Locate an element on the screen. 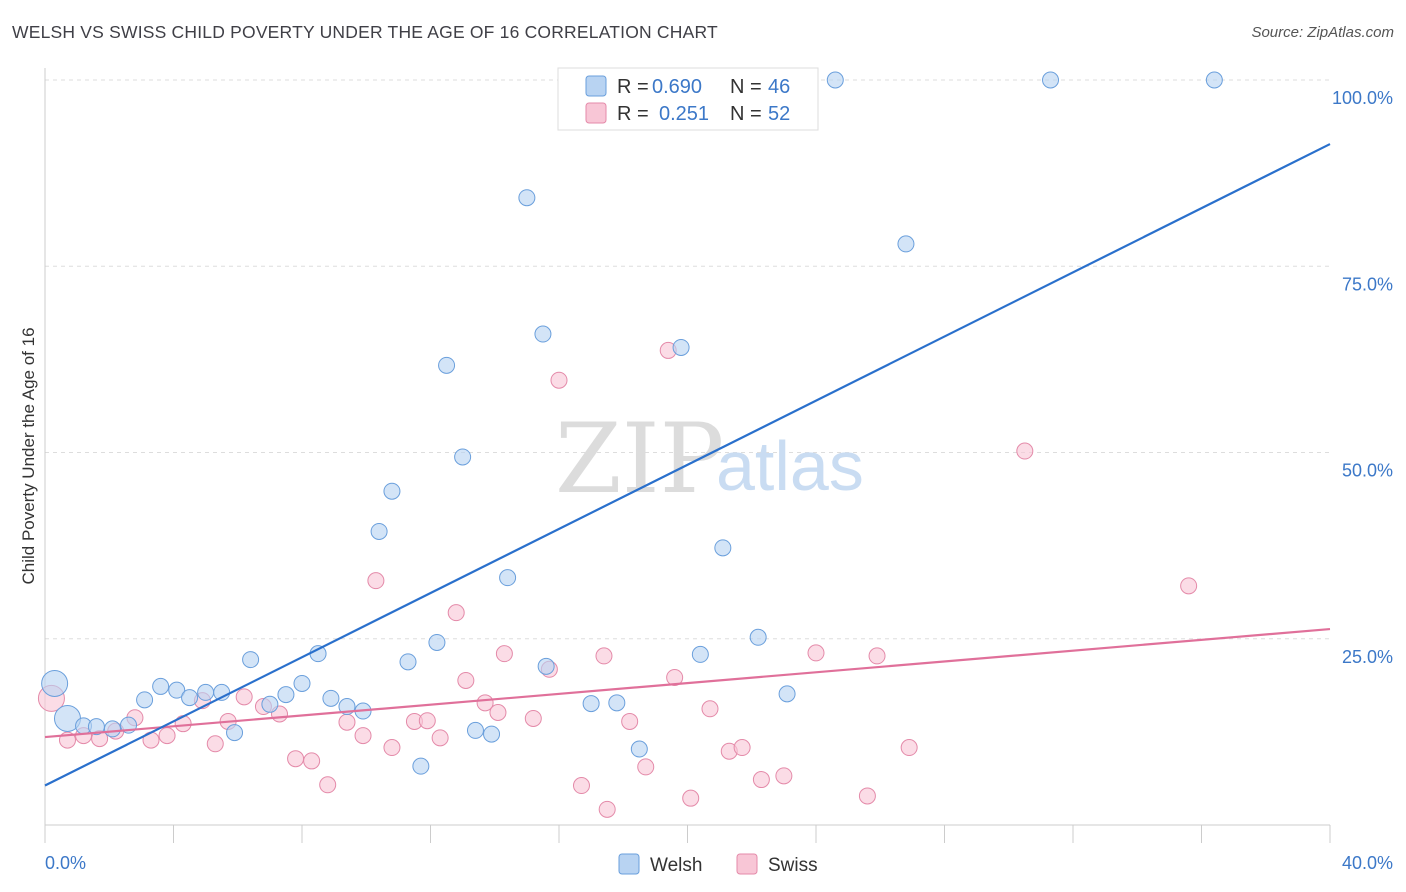 The width and height of the screenshot is (1406, 892). legend-swatch-swiss is located at coordinates (596, 113).